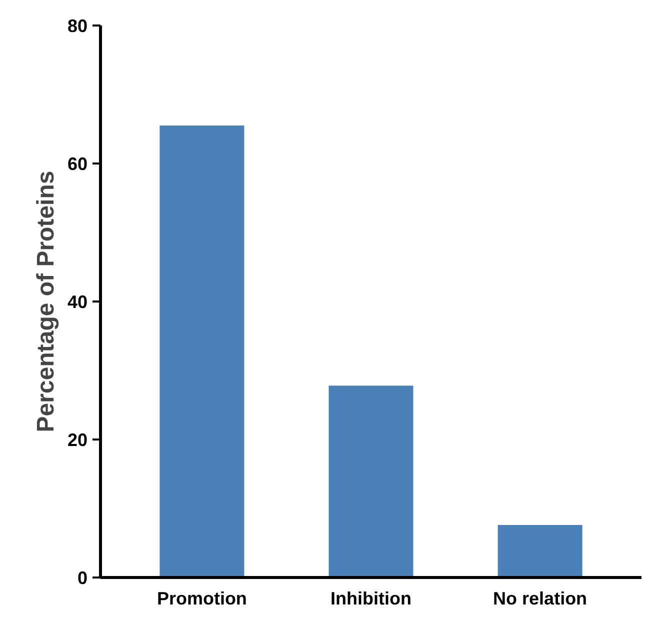 This screenshot has height=622, width=653. I want to click on x-tick-label: Promotion, so click(201, 598).